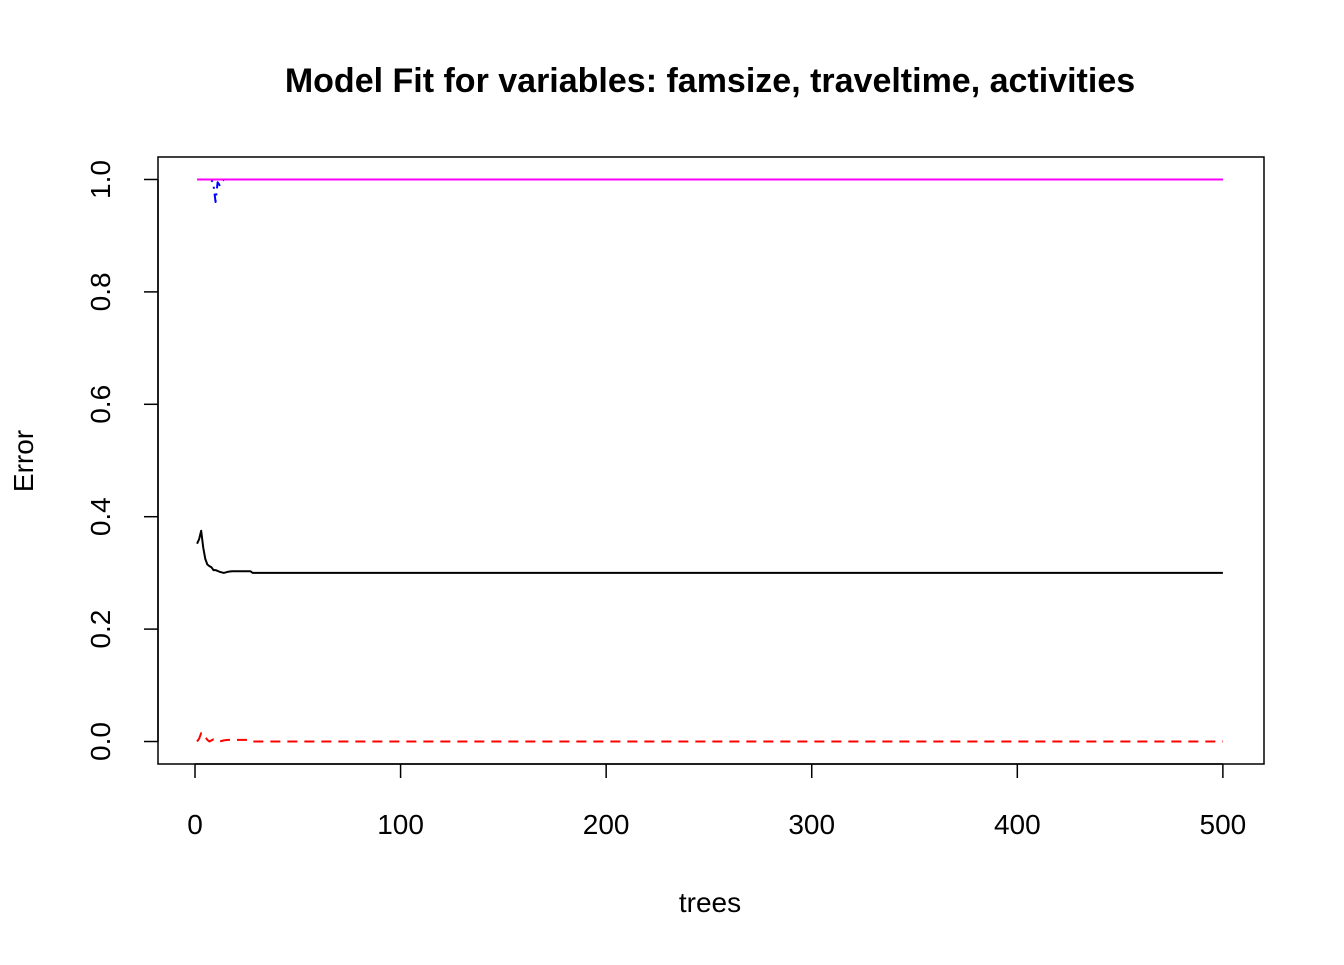 The width and height of the screenshot is (1344, 965). I want to click on y-tick-label: 0.6, so click(100, 404).